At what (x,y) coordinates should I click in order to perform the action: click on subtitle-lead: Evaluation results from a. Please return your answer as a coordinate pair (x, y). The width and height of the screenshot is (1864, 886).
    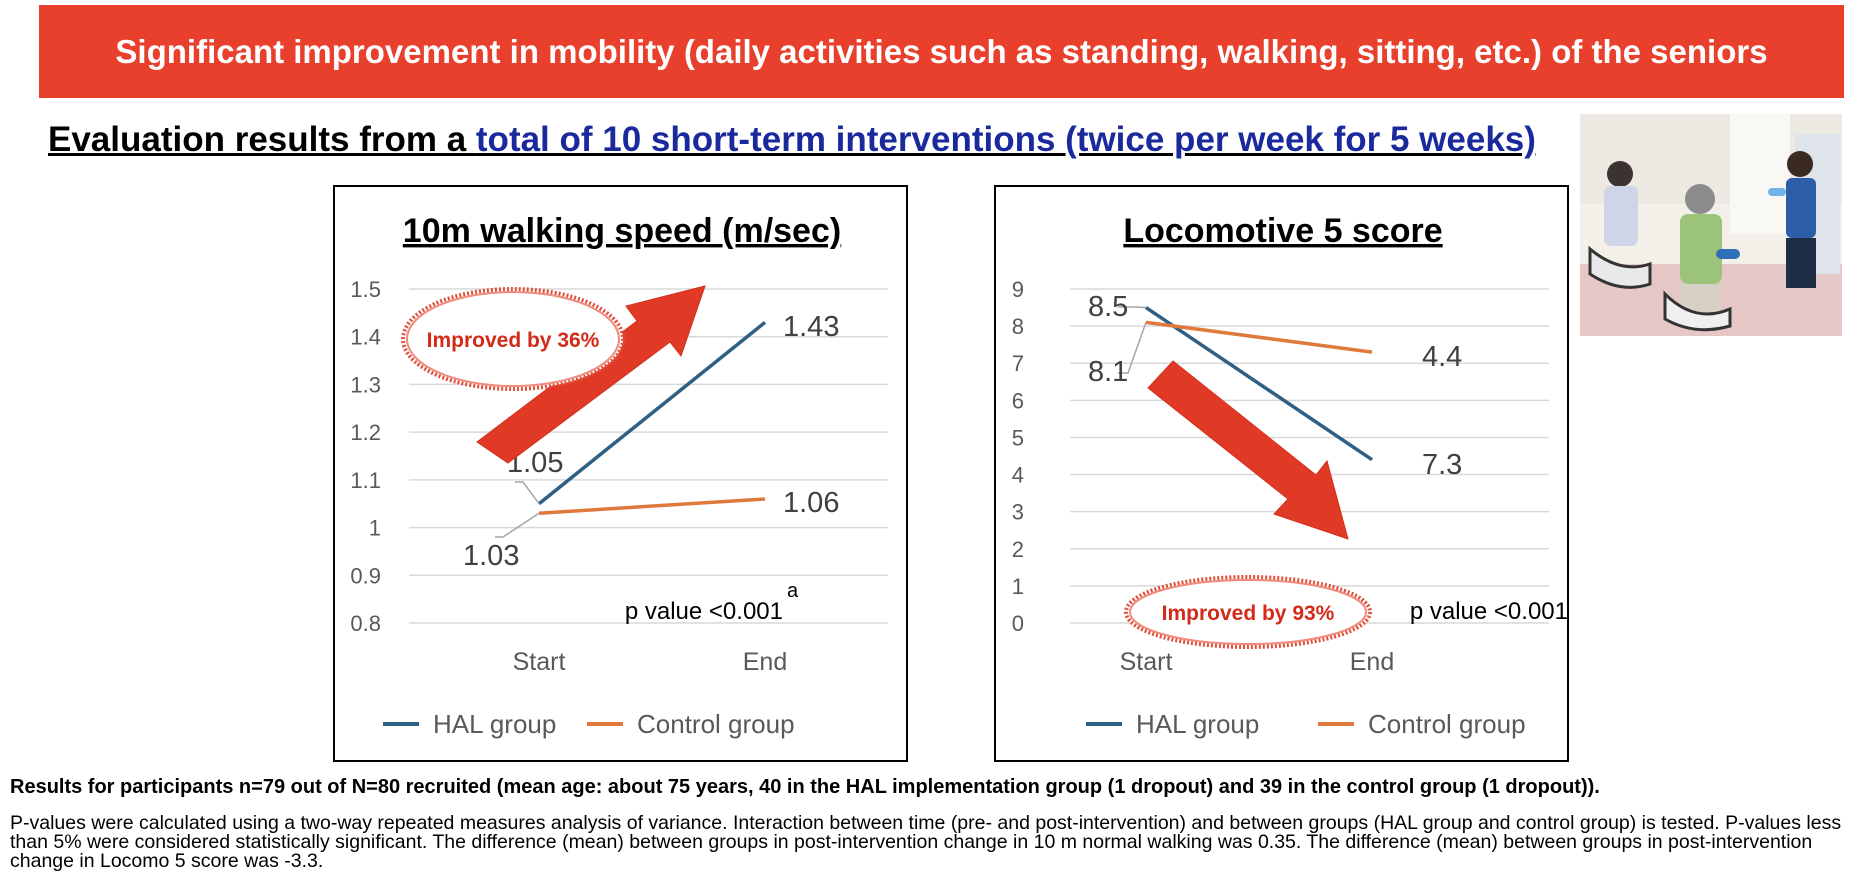
    Looking at the image, I should click on (262, 139).